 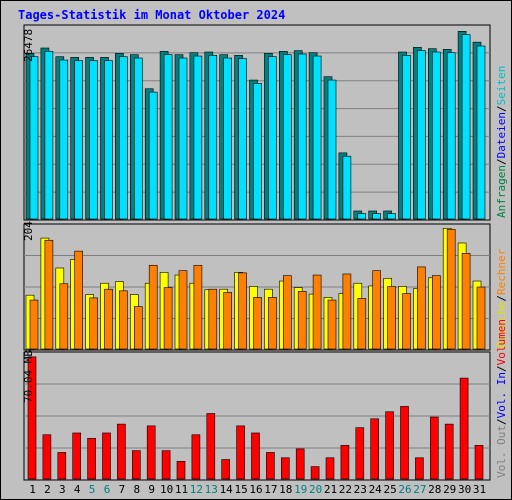 I want to click on day-label: 17, so click(x=270, y=489).